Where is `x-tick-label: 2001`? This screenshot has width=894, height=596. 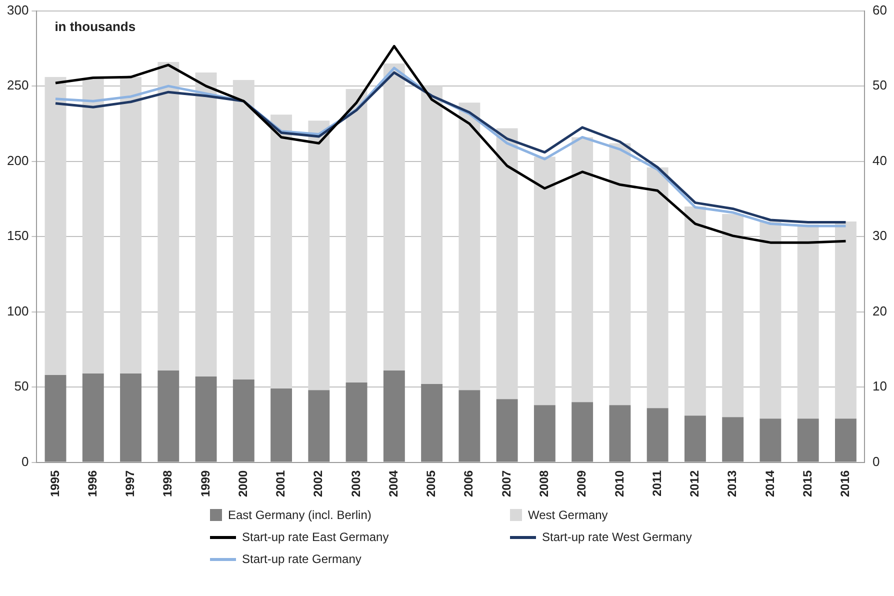 x-tick-label: 2001 is located at coordinates (281, 484).